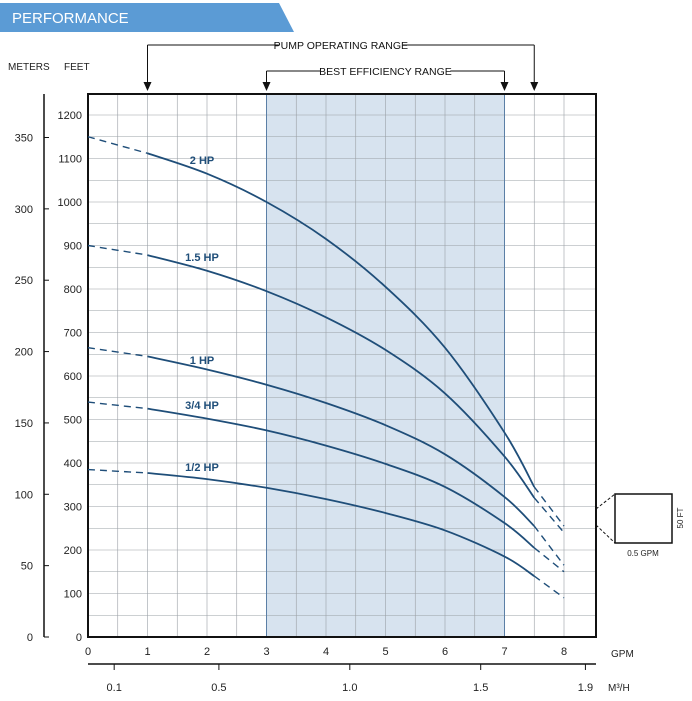 Image resolution: width=692 pixels, height=701 pixels. I want to click on curve-1-hp-dash-left, so click(117, 352).